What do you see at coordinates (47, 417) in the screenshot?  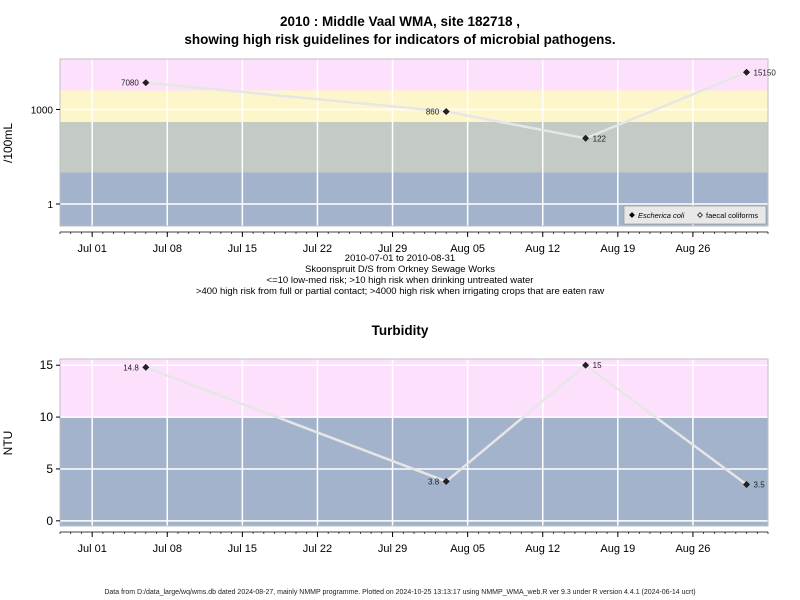 I see `chart2-y-tick-label-2: 10` at bounding box center [47, 417].